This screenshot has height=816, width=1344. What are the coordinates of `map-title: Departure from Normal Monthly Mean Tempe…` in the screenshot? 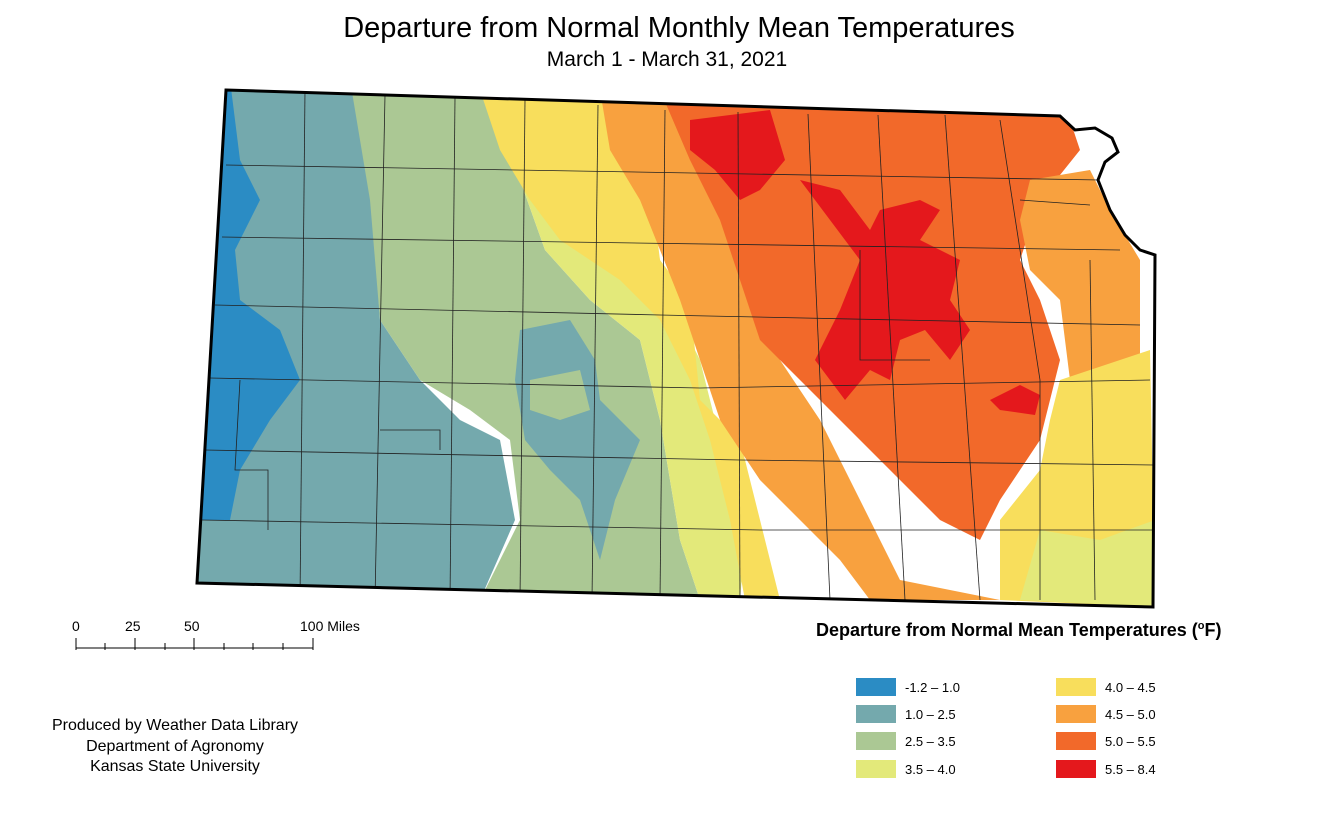 It's located at (679, 28).